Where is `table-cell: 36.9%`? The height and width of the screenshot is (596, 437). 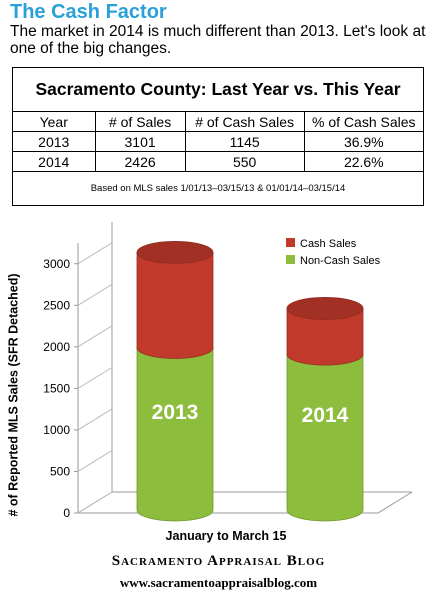 table-cell: 36.9% is located at coordinates (363, 141).